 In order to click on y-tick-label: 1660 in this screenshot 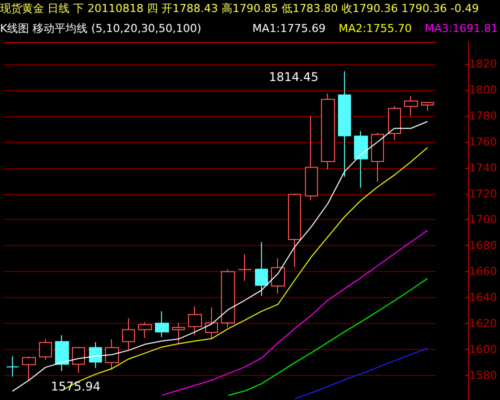, I will do `click(483, 271)`.